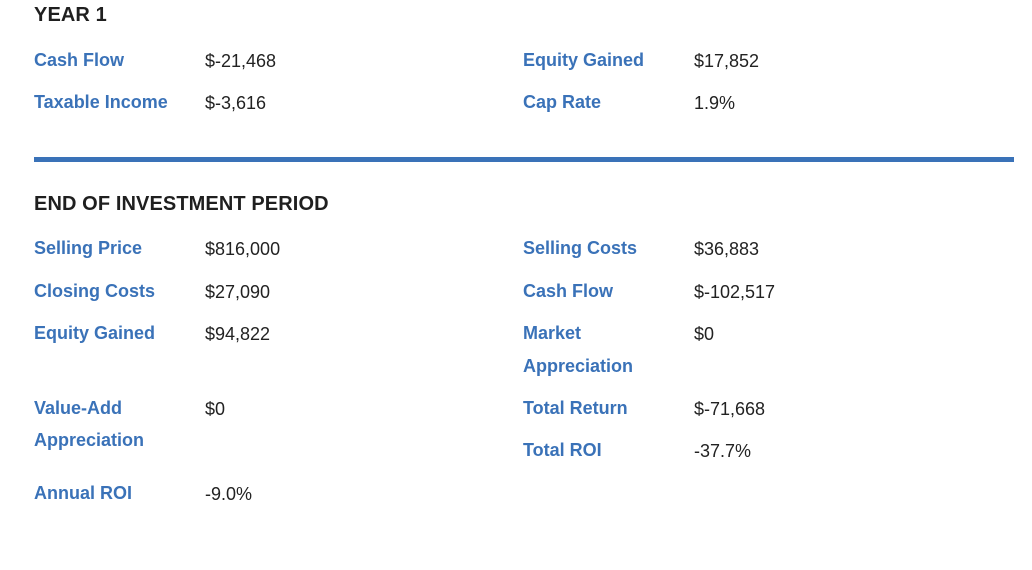  What do you see at coordinates (580, 248) in the screenshot?
I see `selling-costs-label: Selling Costs` at bounding box center [580, 248].